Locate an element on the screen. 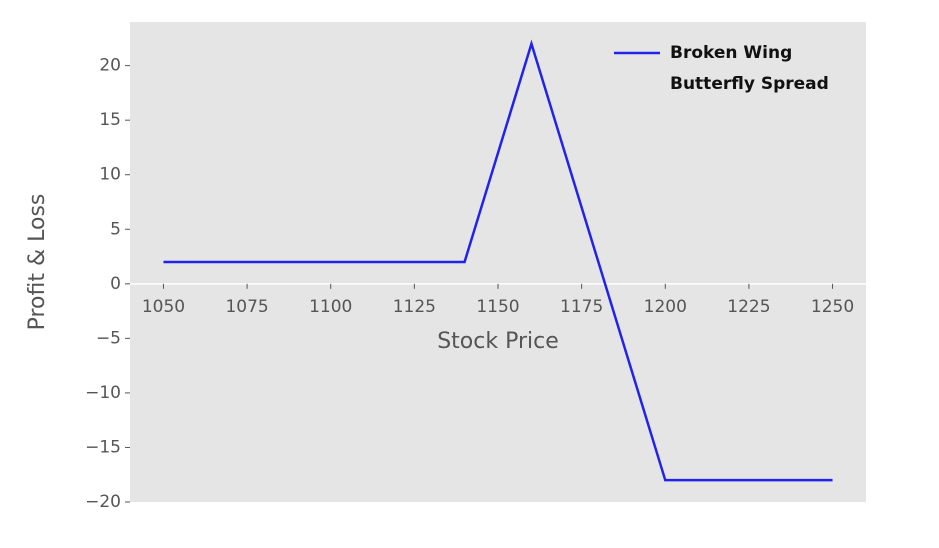  y-tick-label: −20 is located at coordinates (103, 502).